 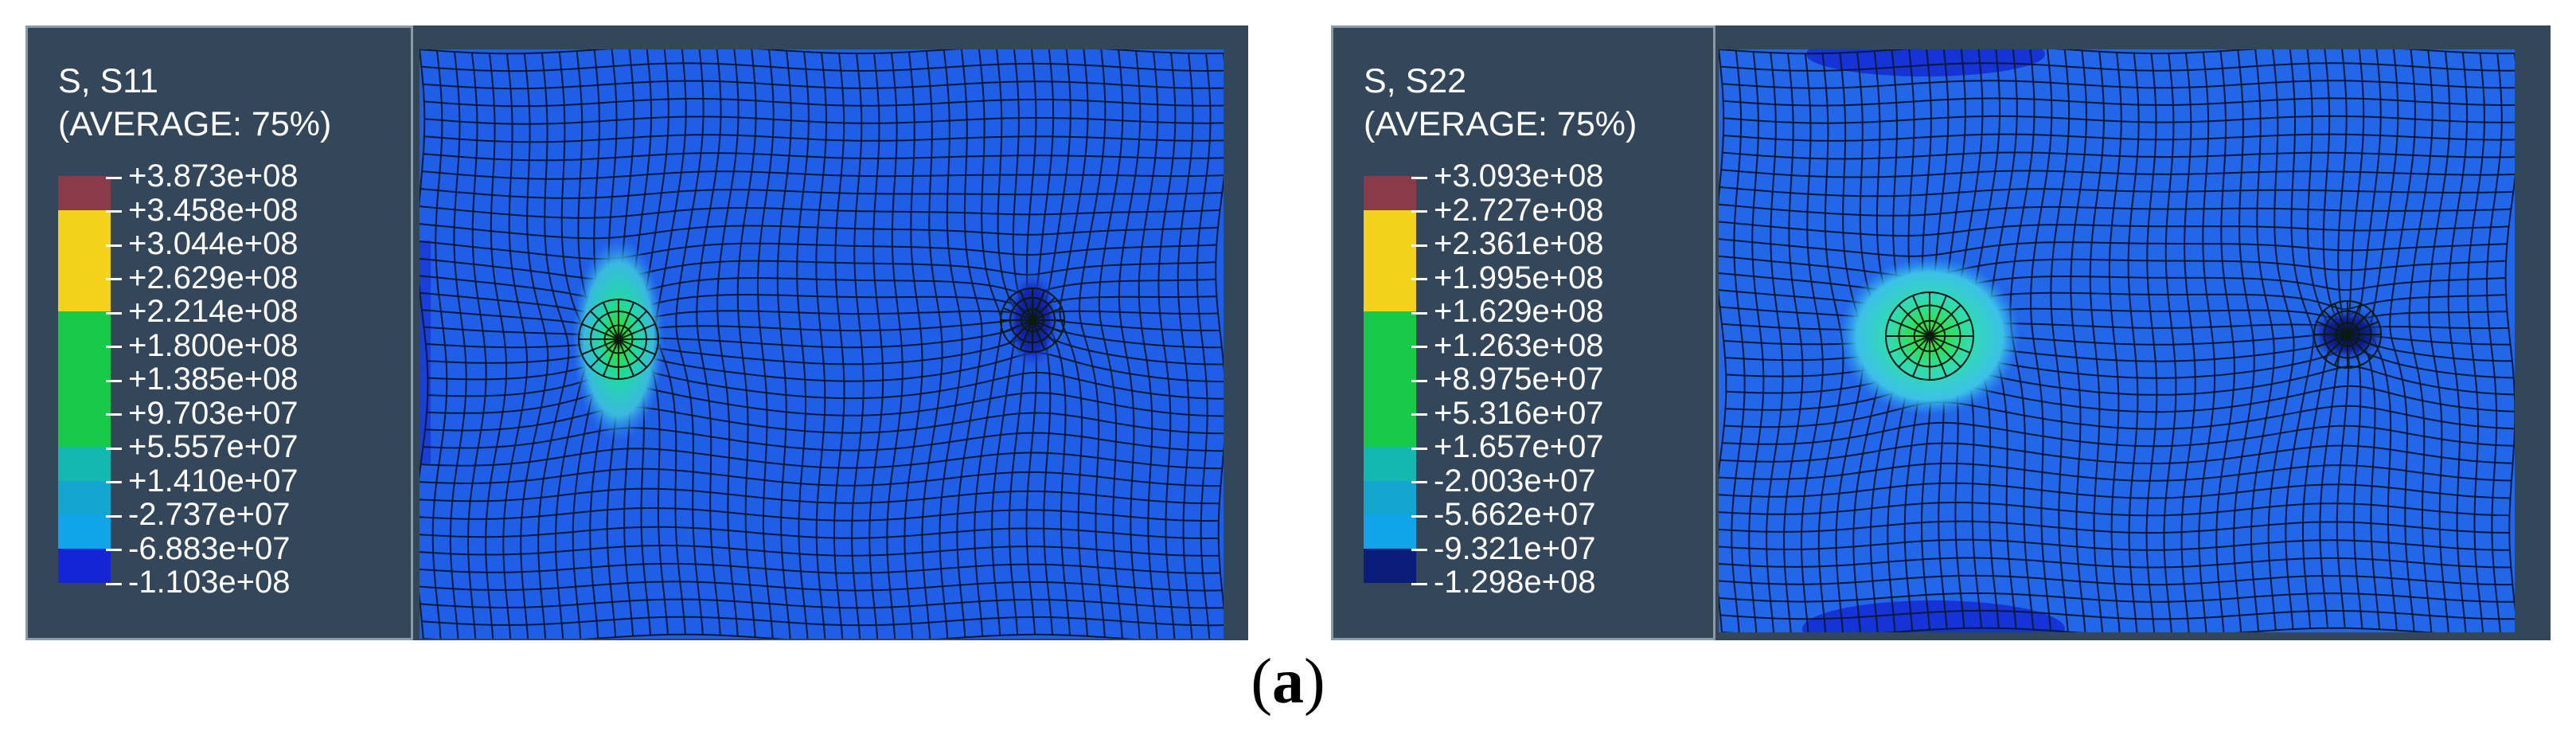 I want to click on coldspot-mesh-star, so click(x=1032, y=320).